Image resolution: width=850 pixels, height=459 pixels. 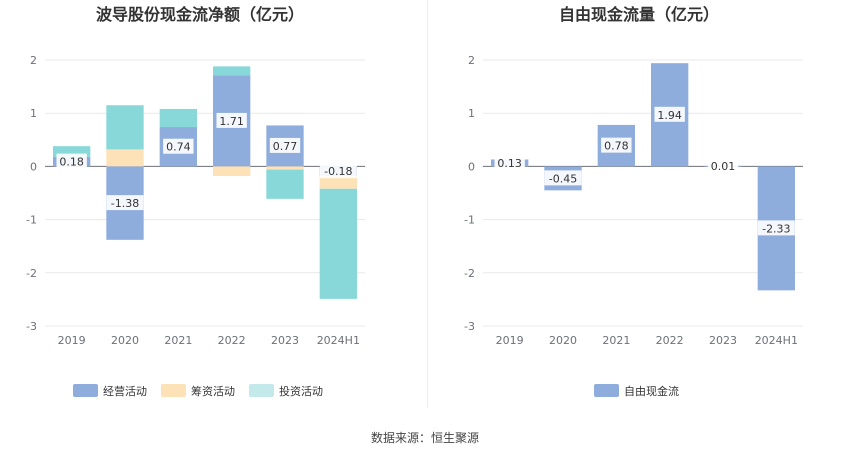 What do you see at coordinates (200, 14) in the screenshot?
I see `chart-title: 波导股份现金流净额（亿元）` at bounding box center [200, 14].